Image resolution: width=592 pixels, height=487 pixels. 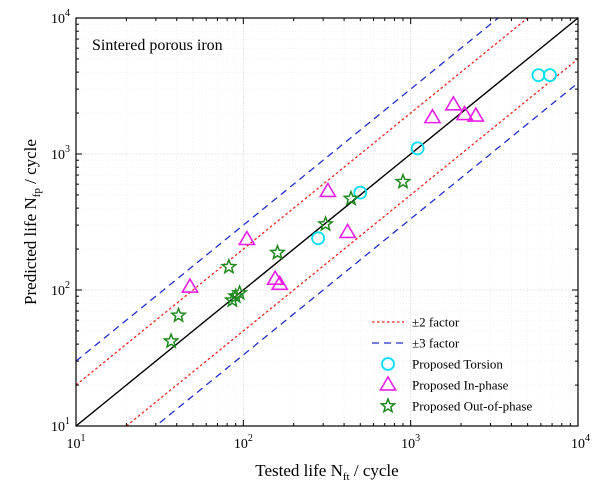 I want to click on legend-label-triangle: Proposed In-phase, so click(x=460, y=385).